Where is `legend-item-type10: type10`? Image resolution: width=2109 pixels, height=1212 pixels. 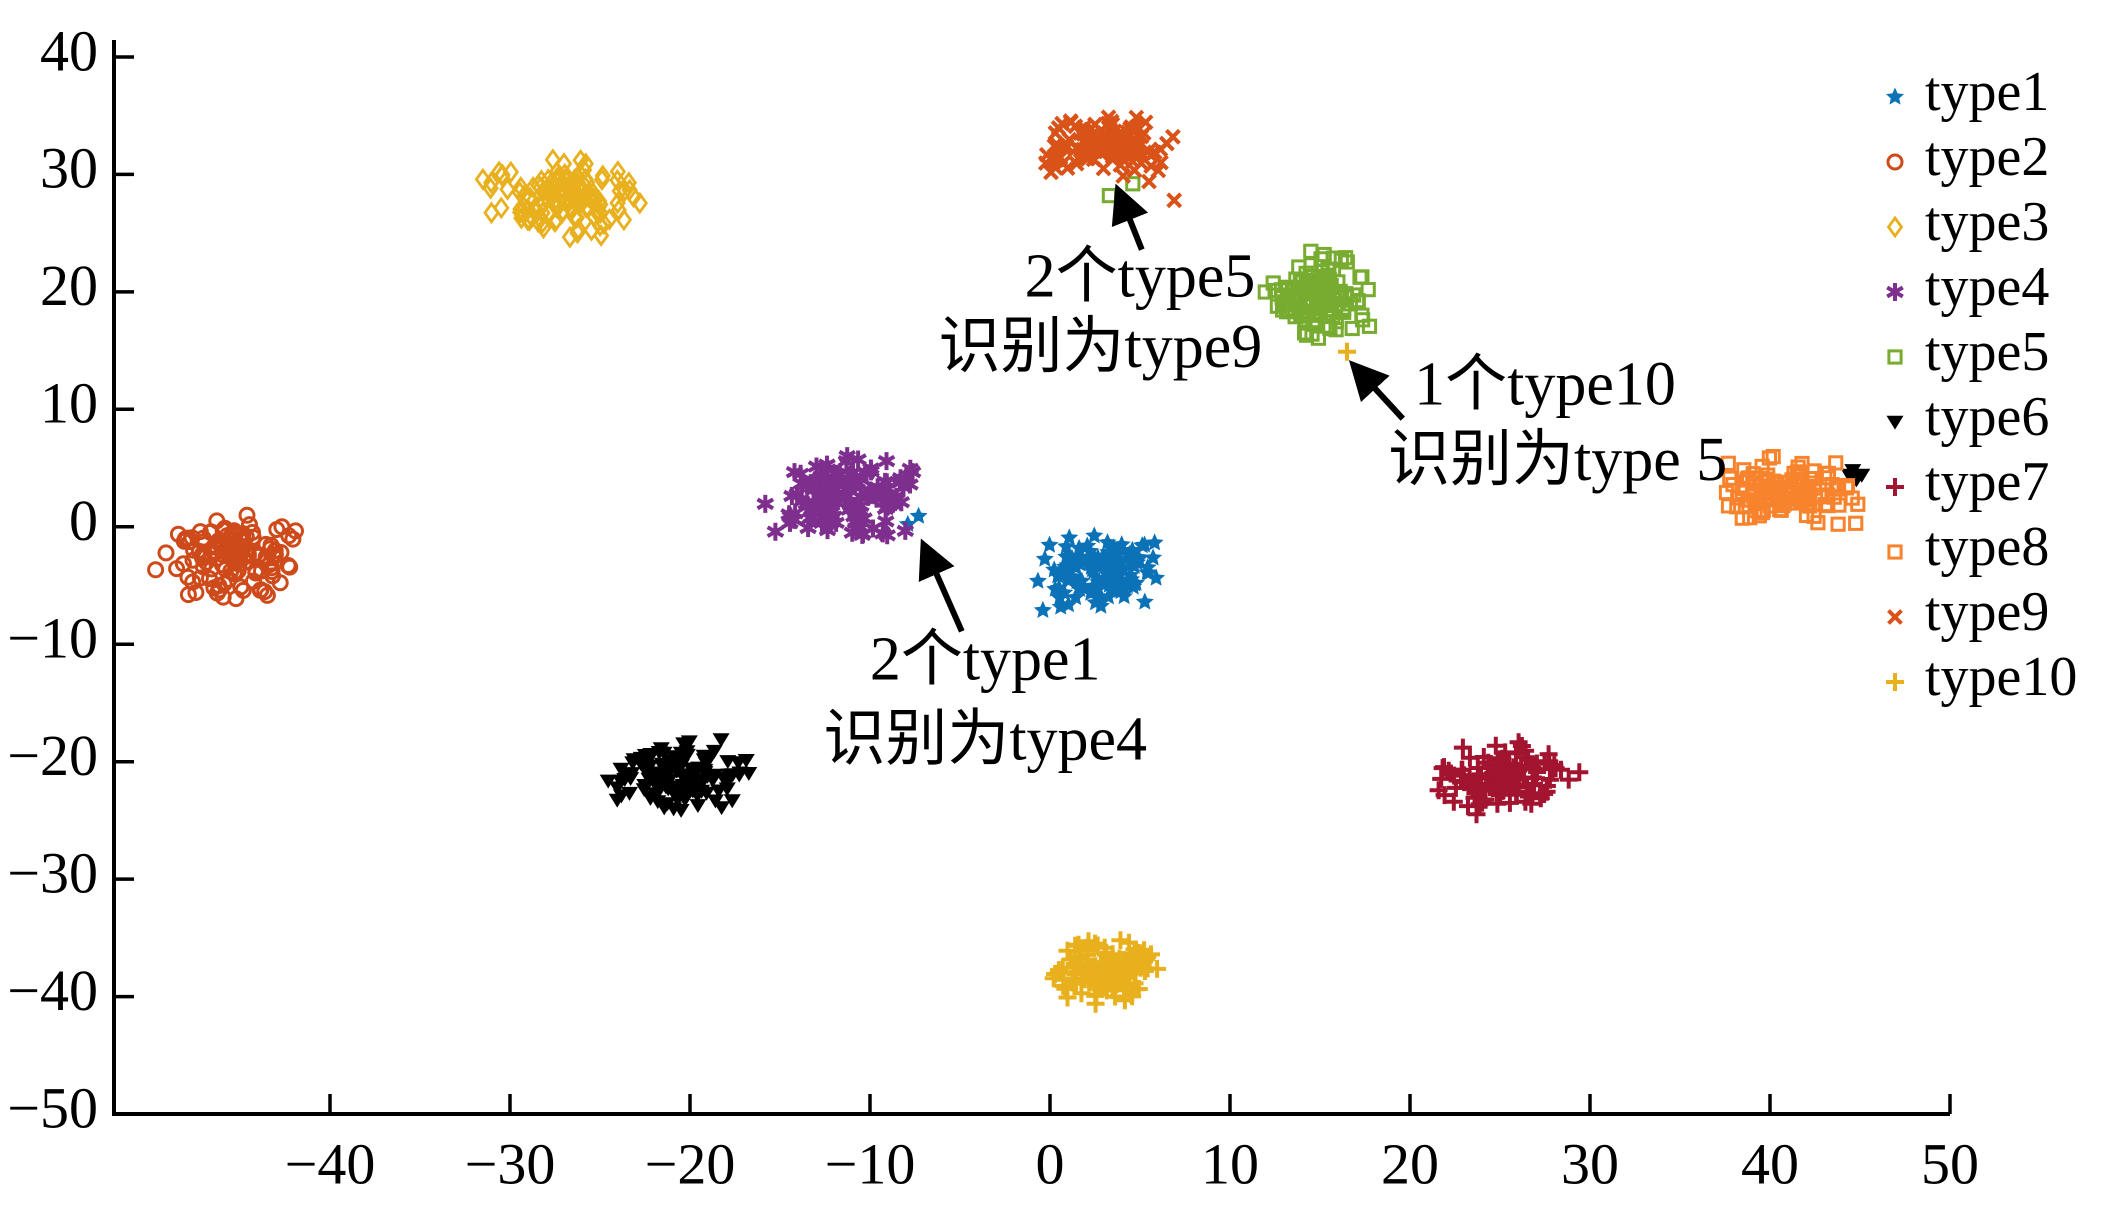
legend-item-type10: type10 is located at coordinates (1981, 677).